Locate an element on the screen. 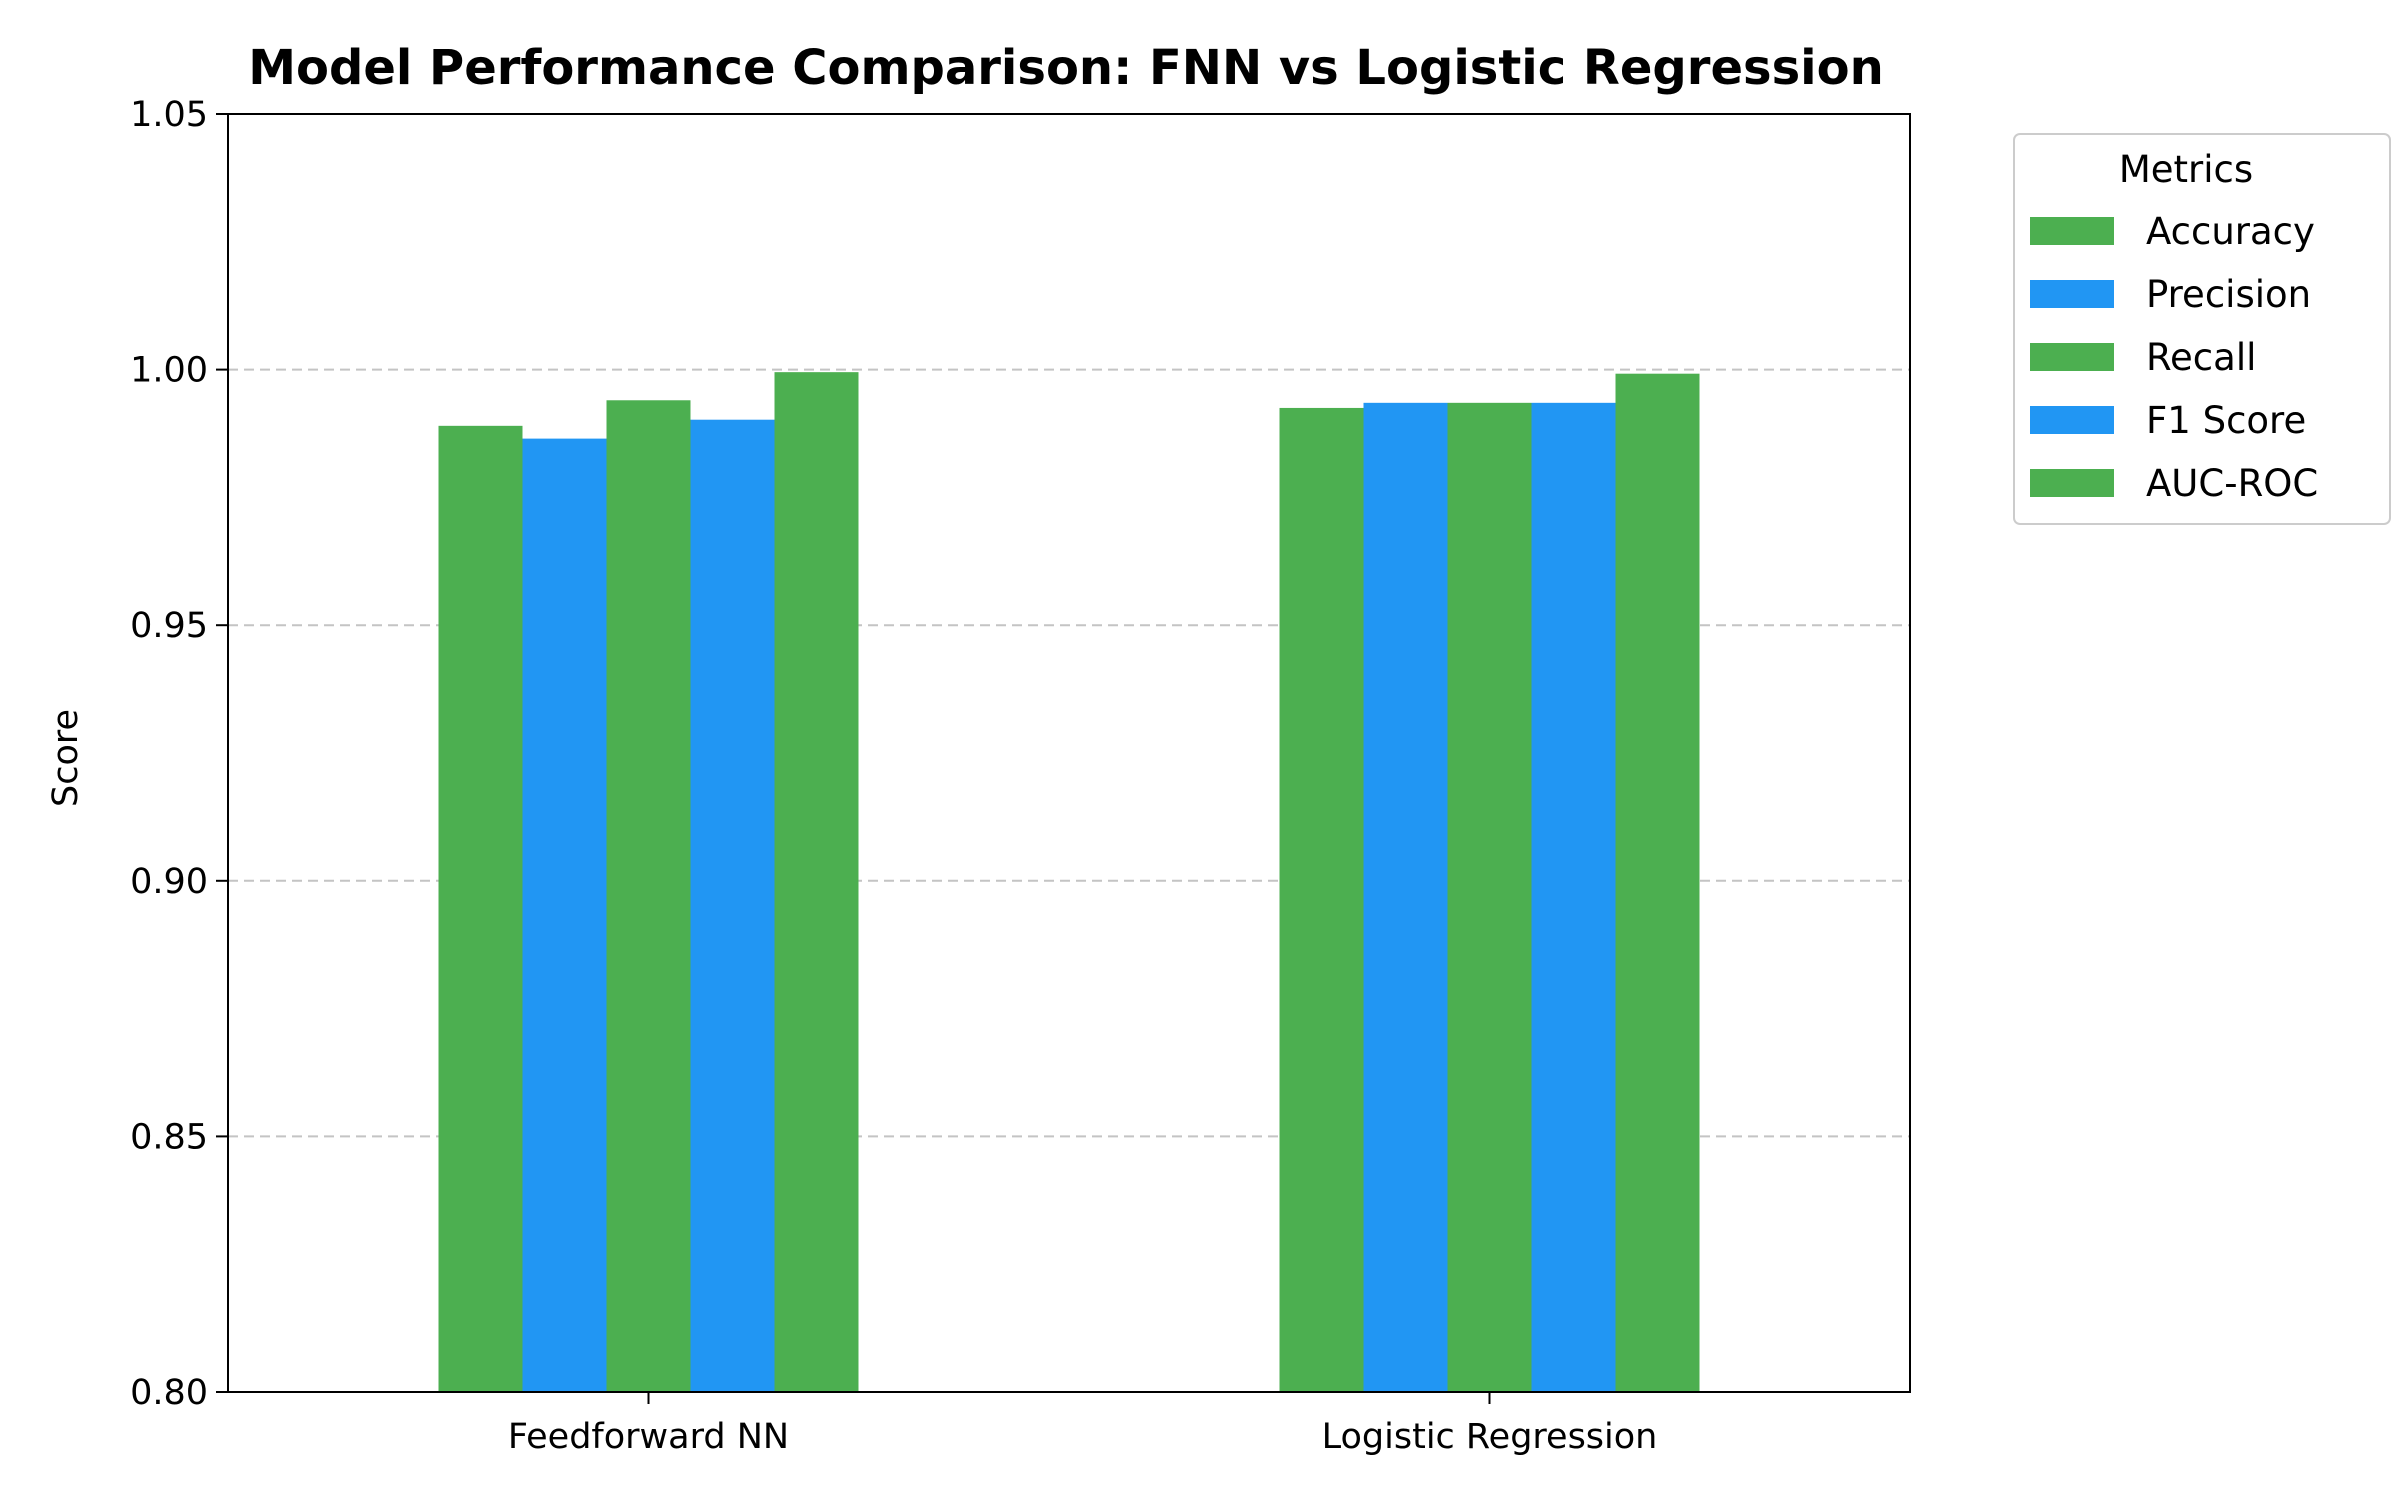 The width and height of the screenshot is (2400, 1500). legend-label: Precision is located at coordinates (2228, 294).